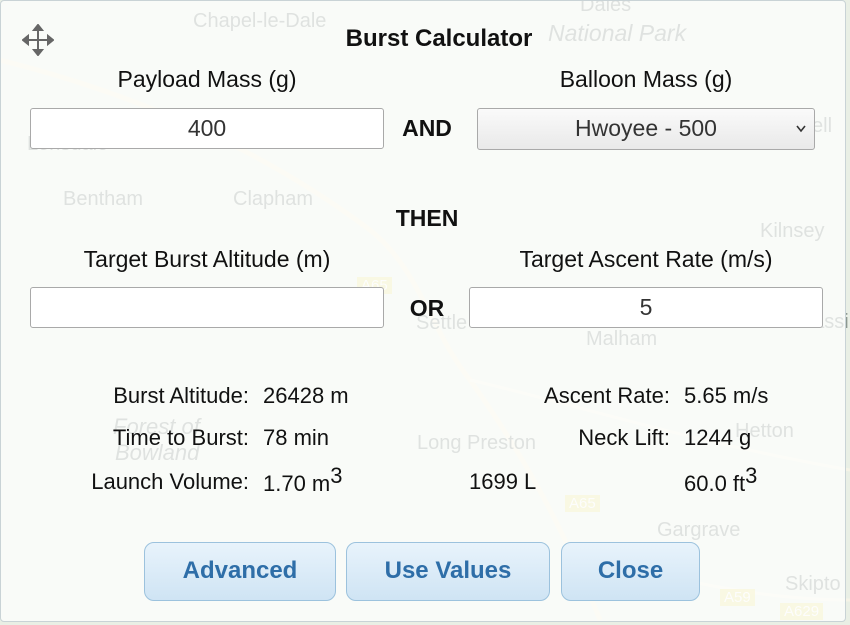  Describe the element at coordinates (297, 483) in the screenshot. I see `value-text: 1.70 m` at that location.